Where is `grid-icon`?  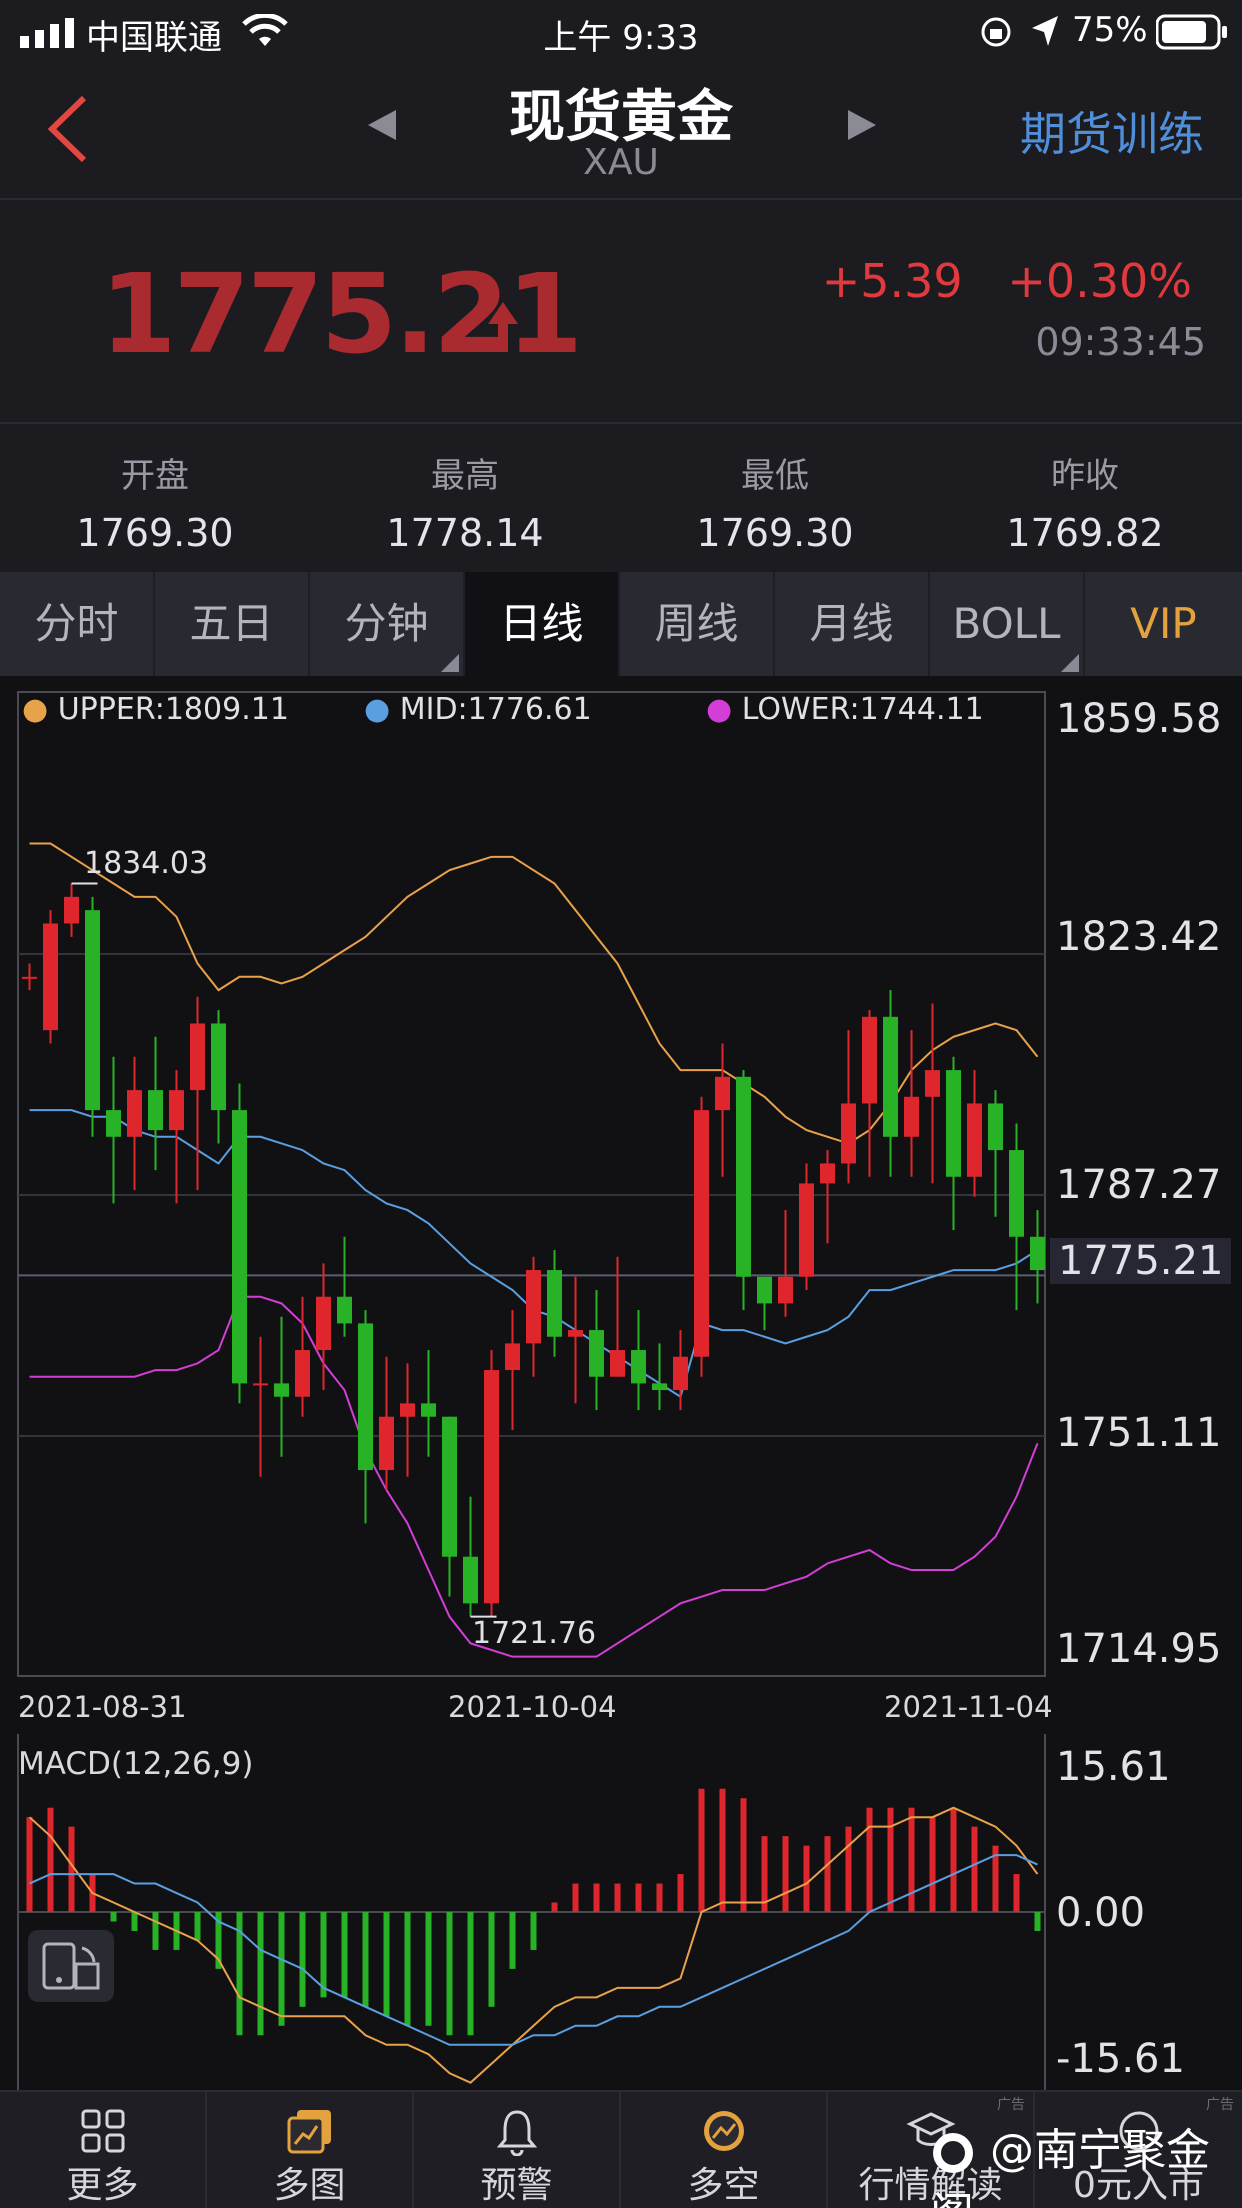
grid-icon is located at coordinates (102, 2131).